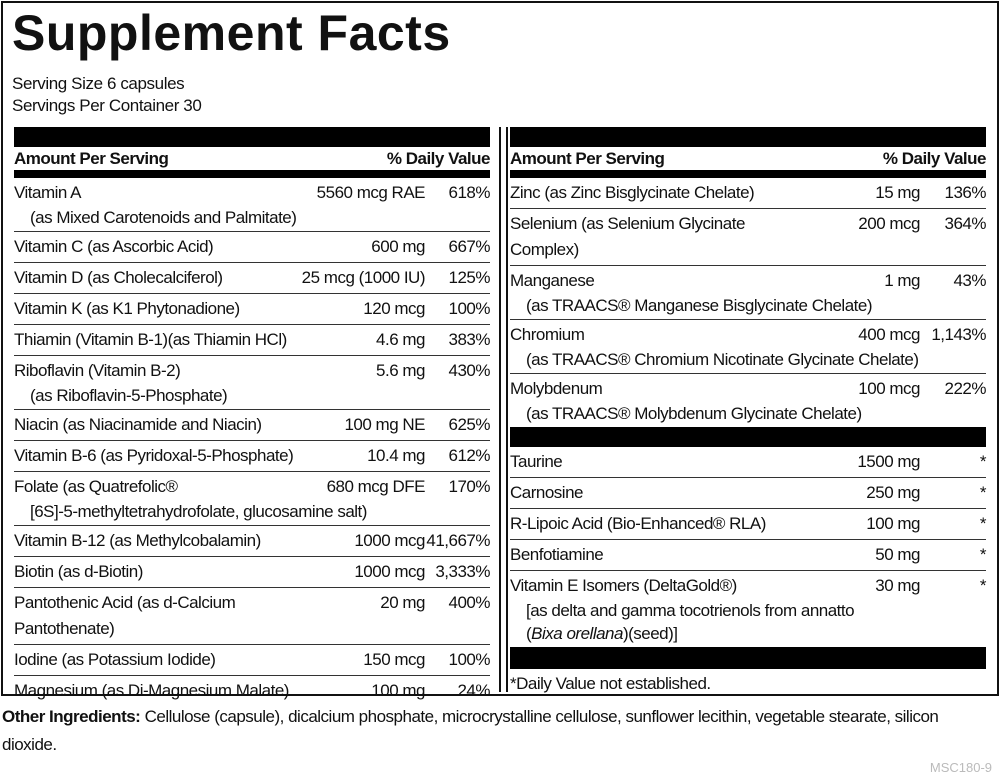 This screenshot has height=781, width=1000. What do you see at coordinates (394, 659) in the screenshot?
I see `nutrient-amount: 150 mcg` at bounding box center [394, 659].